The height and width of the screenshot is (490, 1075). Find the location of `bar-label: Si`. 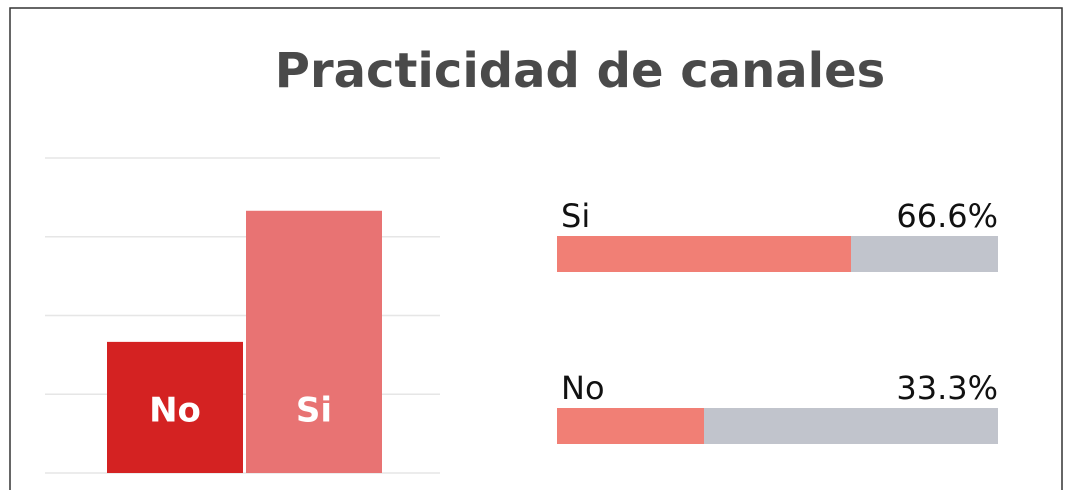

bar-label: Si is located at coordinates (314, 411).